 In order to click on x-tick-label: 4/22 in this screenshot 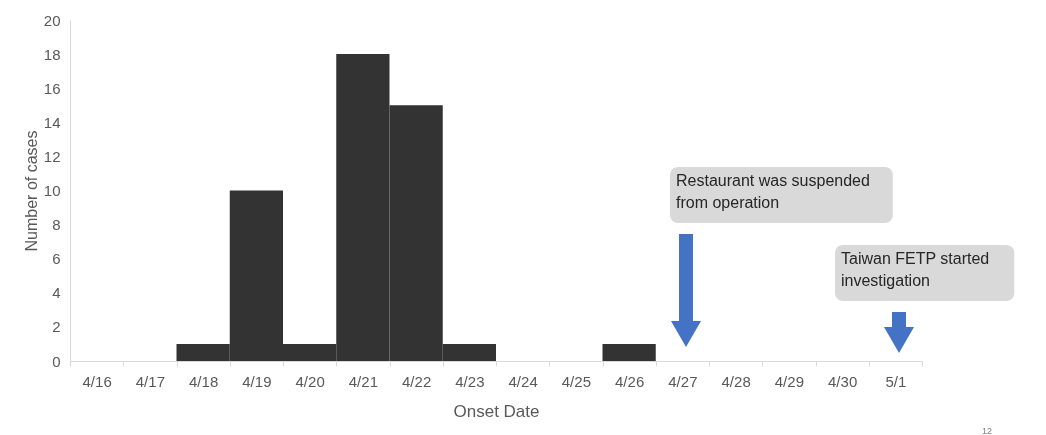, I will do `click(417, 381)`.